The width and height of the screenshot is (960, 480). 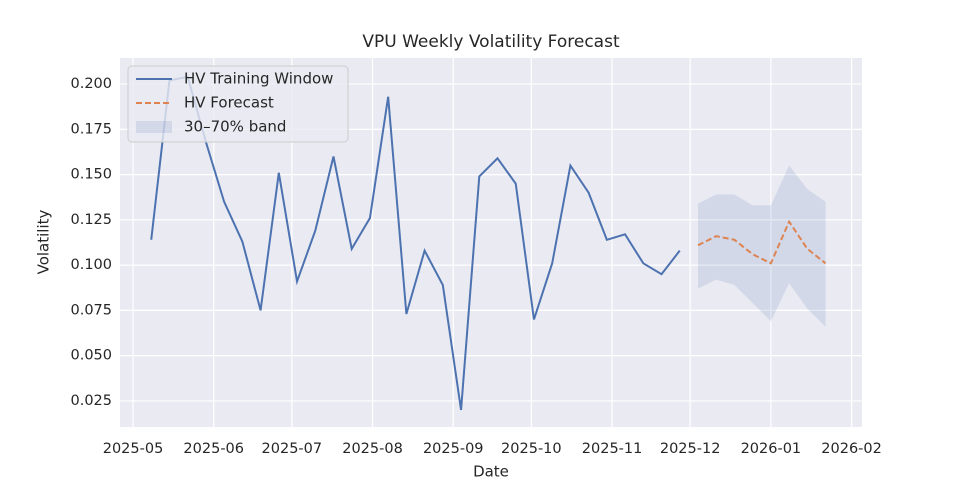 What do you see at coordinates (612, 449) in the screenshot?
I see `x-tick-label: 2025-11` at bounding box center [612, 449].